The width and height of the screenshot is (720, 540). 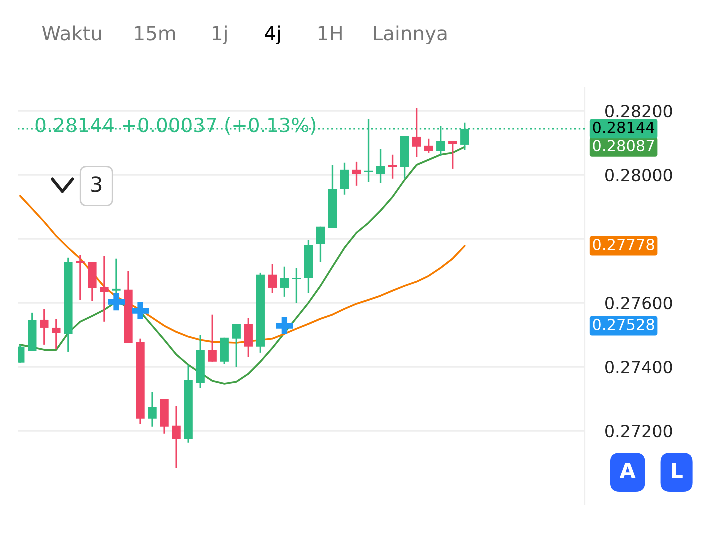 What do you see at coordinates (628, 470) in the screenshot?
I see `text: A` at bounding box center [628, 470].